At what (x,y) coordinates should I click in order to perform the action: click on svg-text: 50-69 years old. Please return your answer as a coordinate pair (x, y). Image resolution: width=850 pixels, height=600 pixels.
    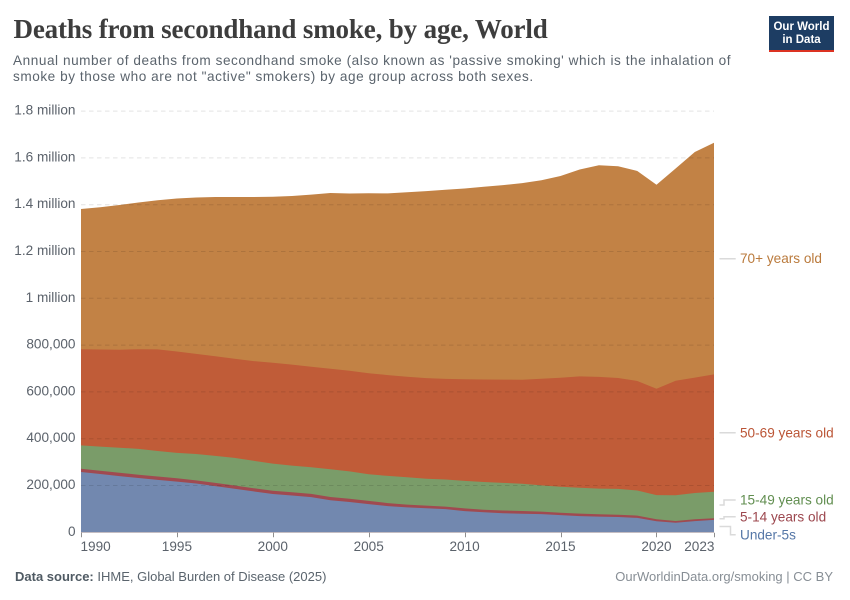
    Looking at the image, I should click on (787, 433).